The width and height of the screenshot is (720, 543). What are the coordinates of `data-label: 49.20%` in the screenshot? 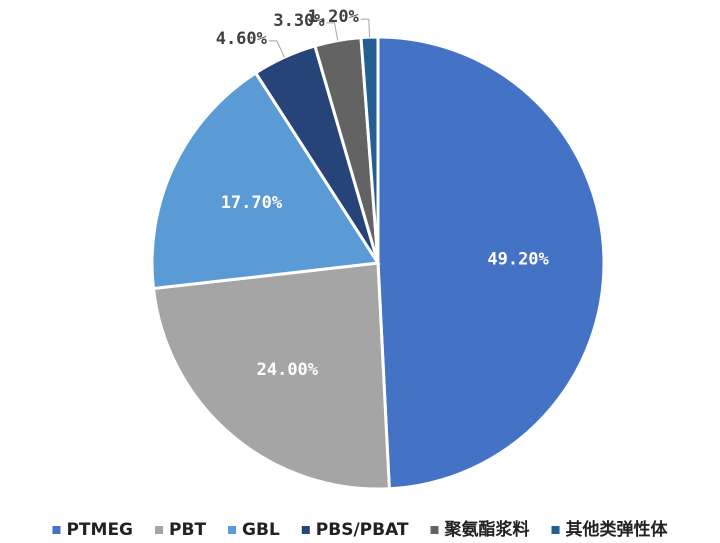 It's located at (518, 259).